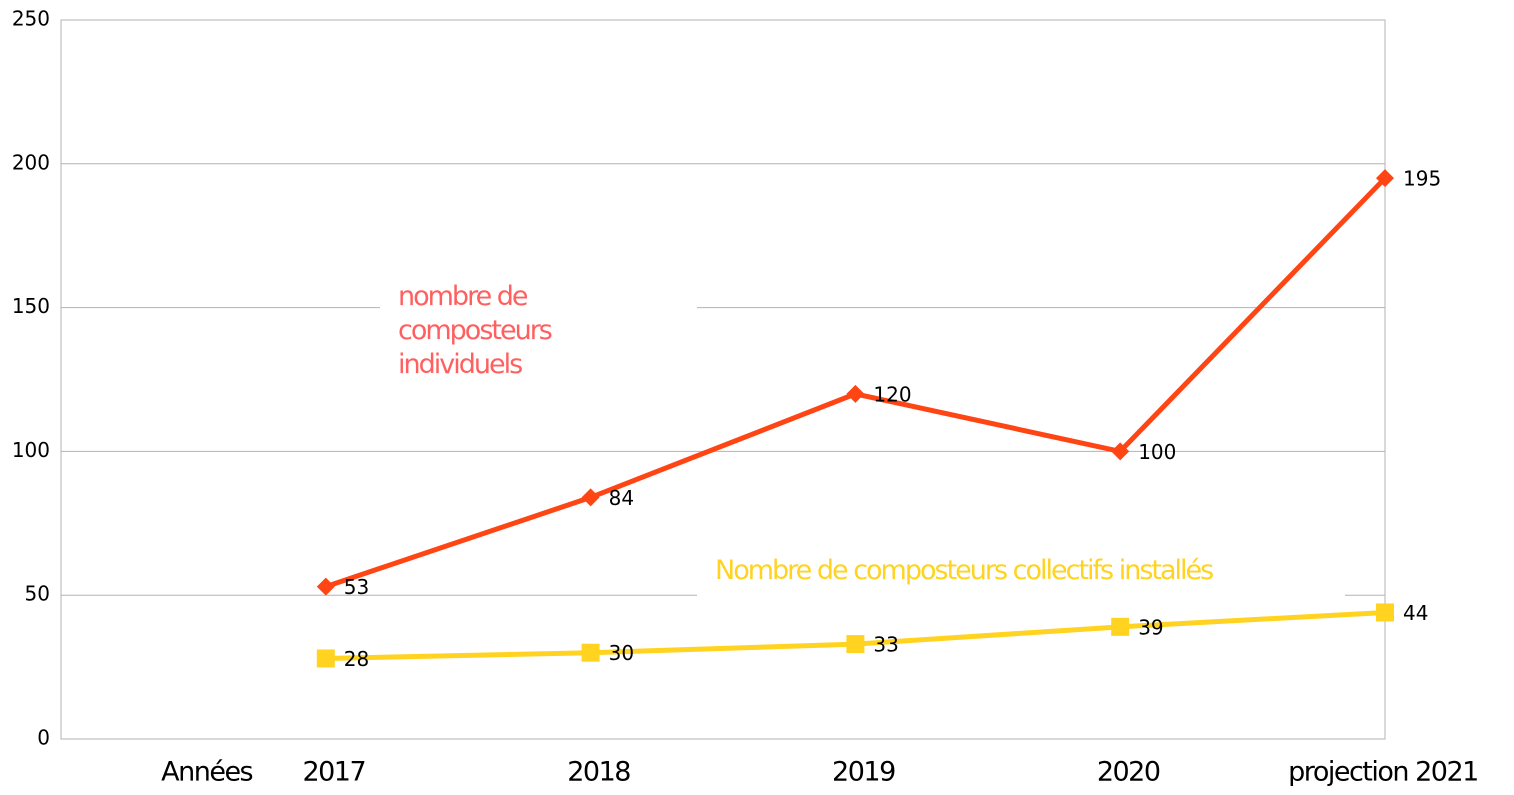 The width and height of the screenshot is (1514, 795). Describe the element at coordinates (598, 772) in the screenshot. I see `x-tick-label: 2018` at that location.